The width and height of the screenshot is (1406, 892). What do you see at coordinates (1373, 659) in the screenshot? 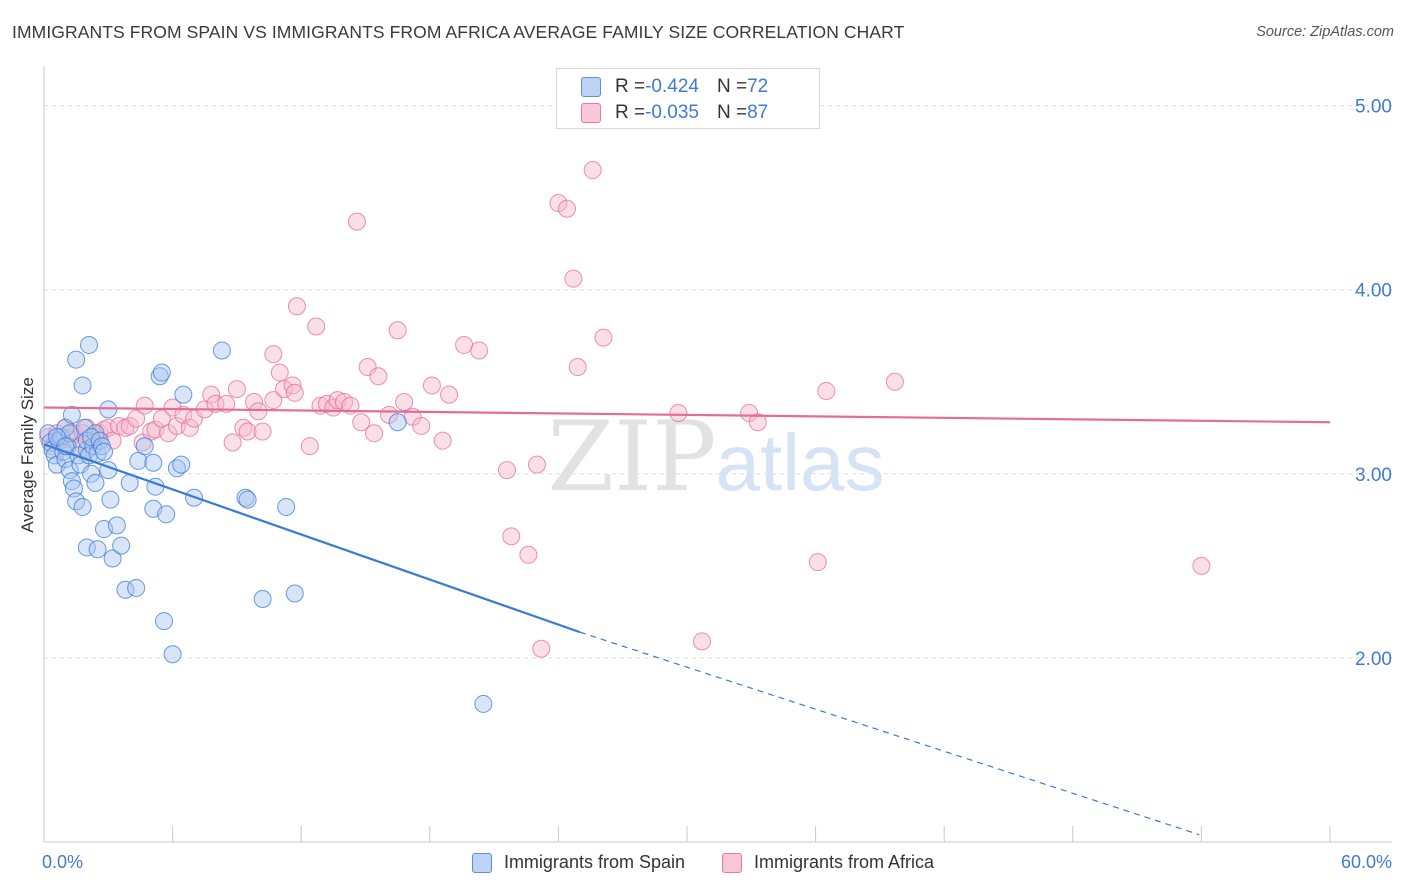
I see `y-tick-label: 2.00` at bounding box center [1373, 659].